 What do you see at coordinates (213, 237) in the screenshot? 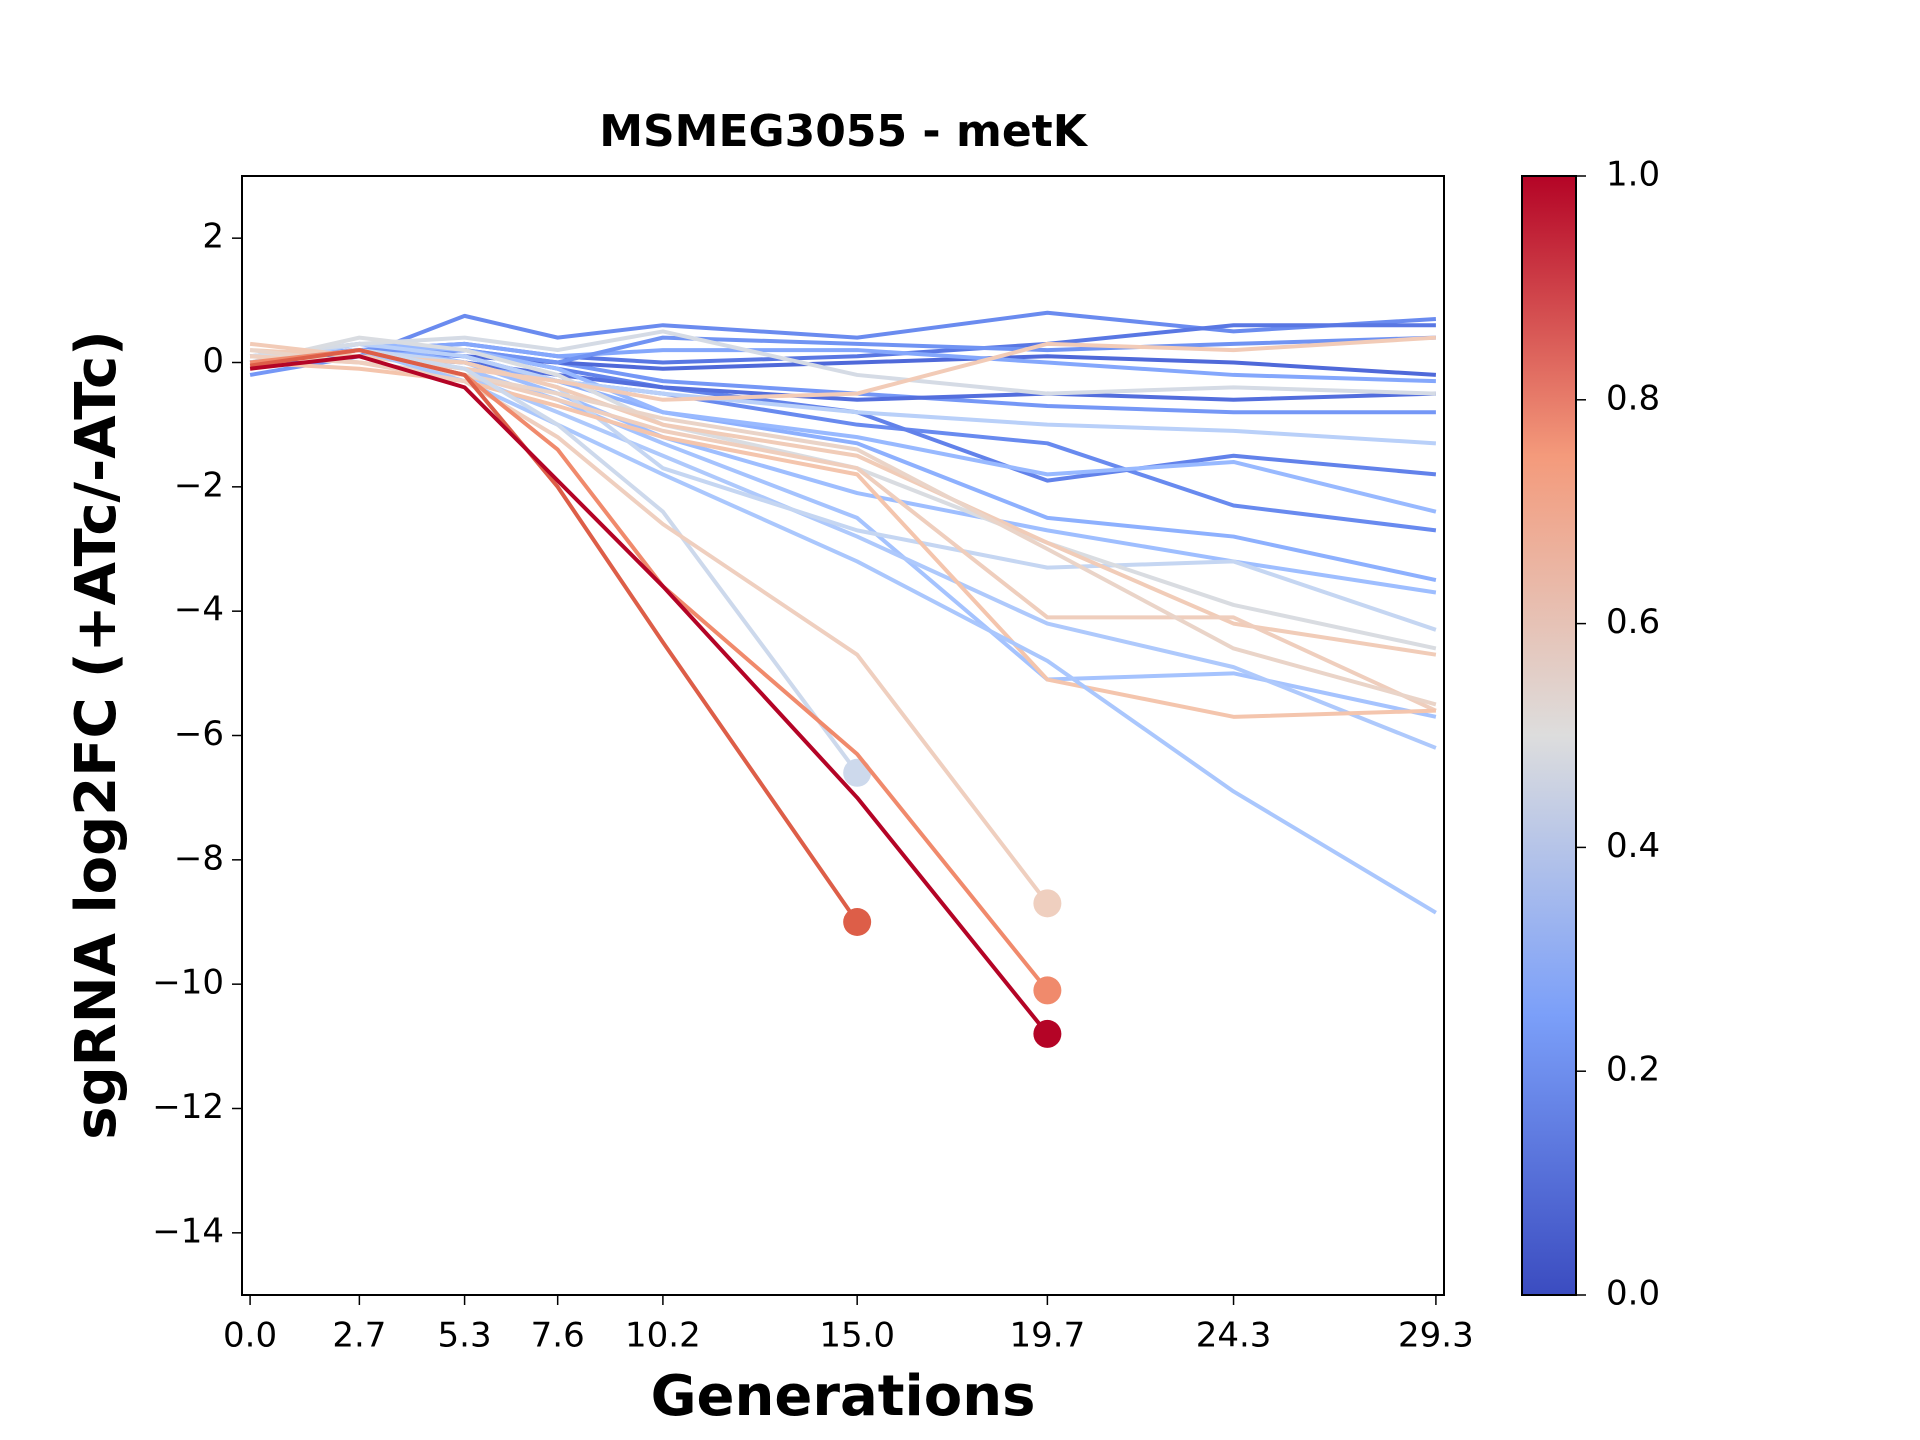
I see `y-tick-label: 2` at bounding box center [213, 237].